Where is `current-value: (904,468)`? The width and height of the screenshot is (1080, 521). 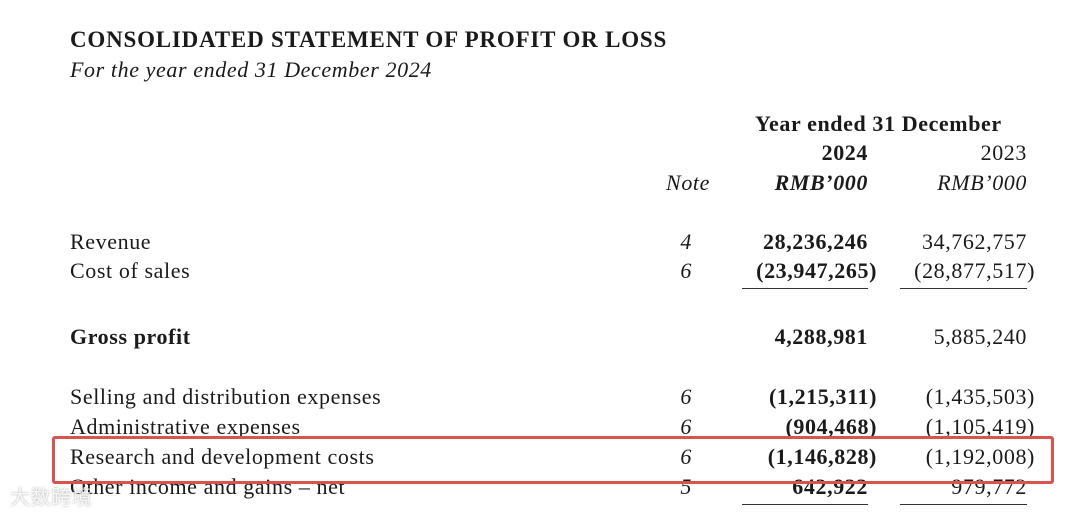 current-value: (904,468) is located at coordinates (831, 426).